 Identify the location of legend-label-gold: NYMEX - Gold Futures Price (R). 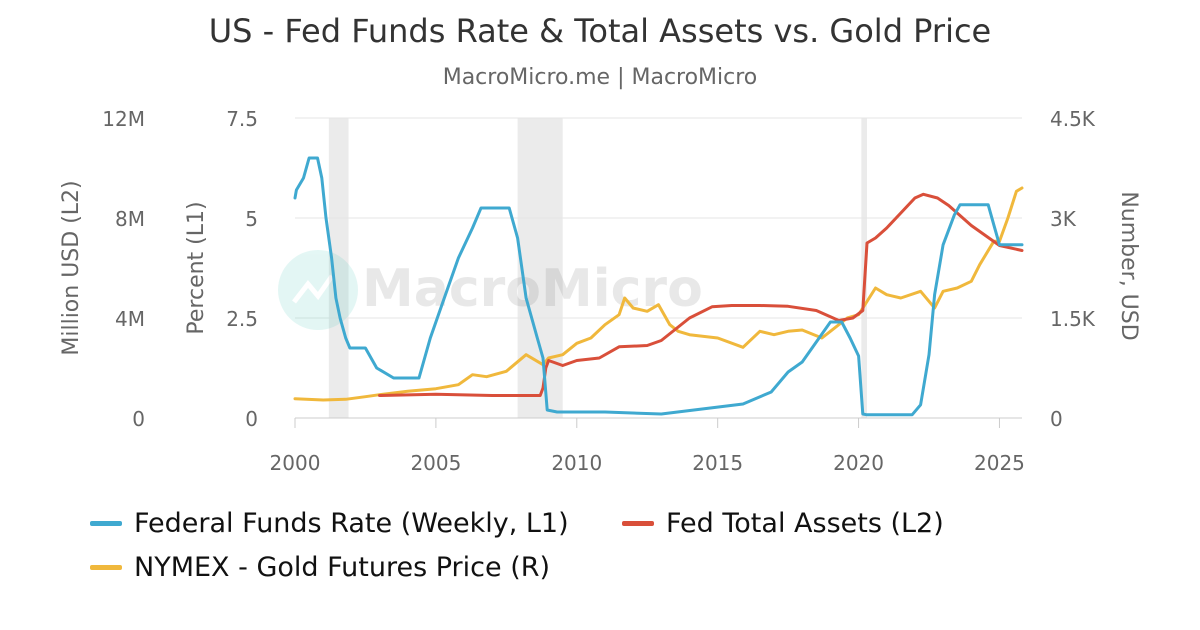
(342, 567).